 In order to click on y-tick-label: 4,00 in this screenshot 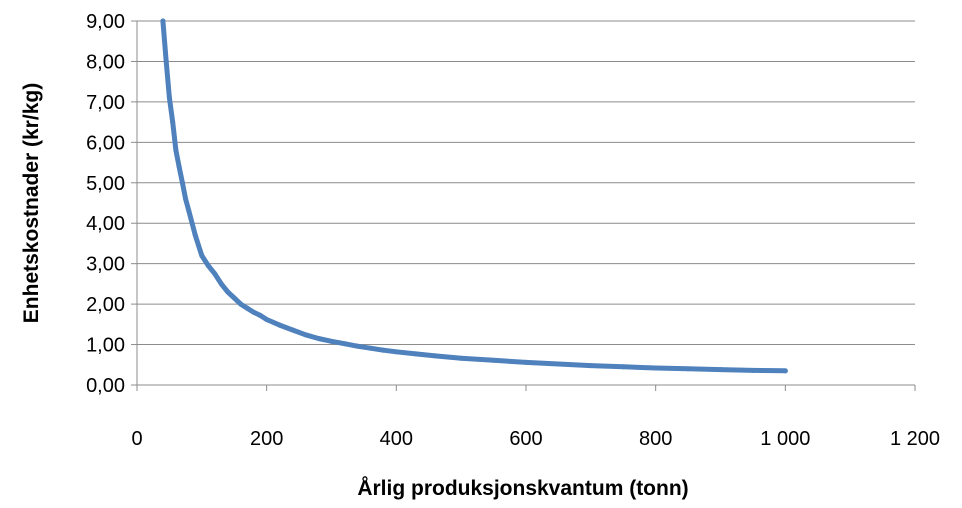, I will do `click(105, 224)`.